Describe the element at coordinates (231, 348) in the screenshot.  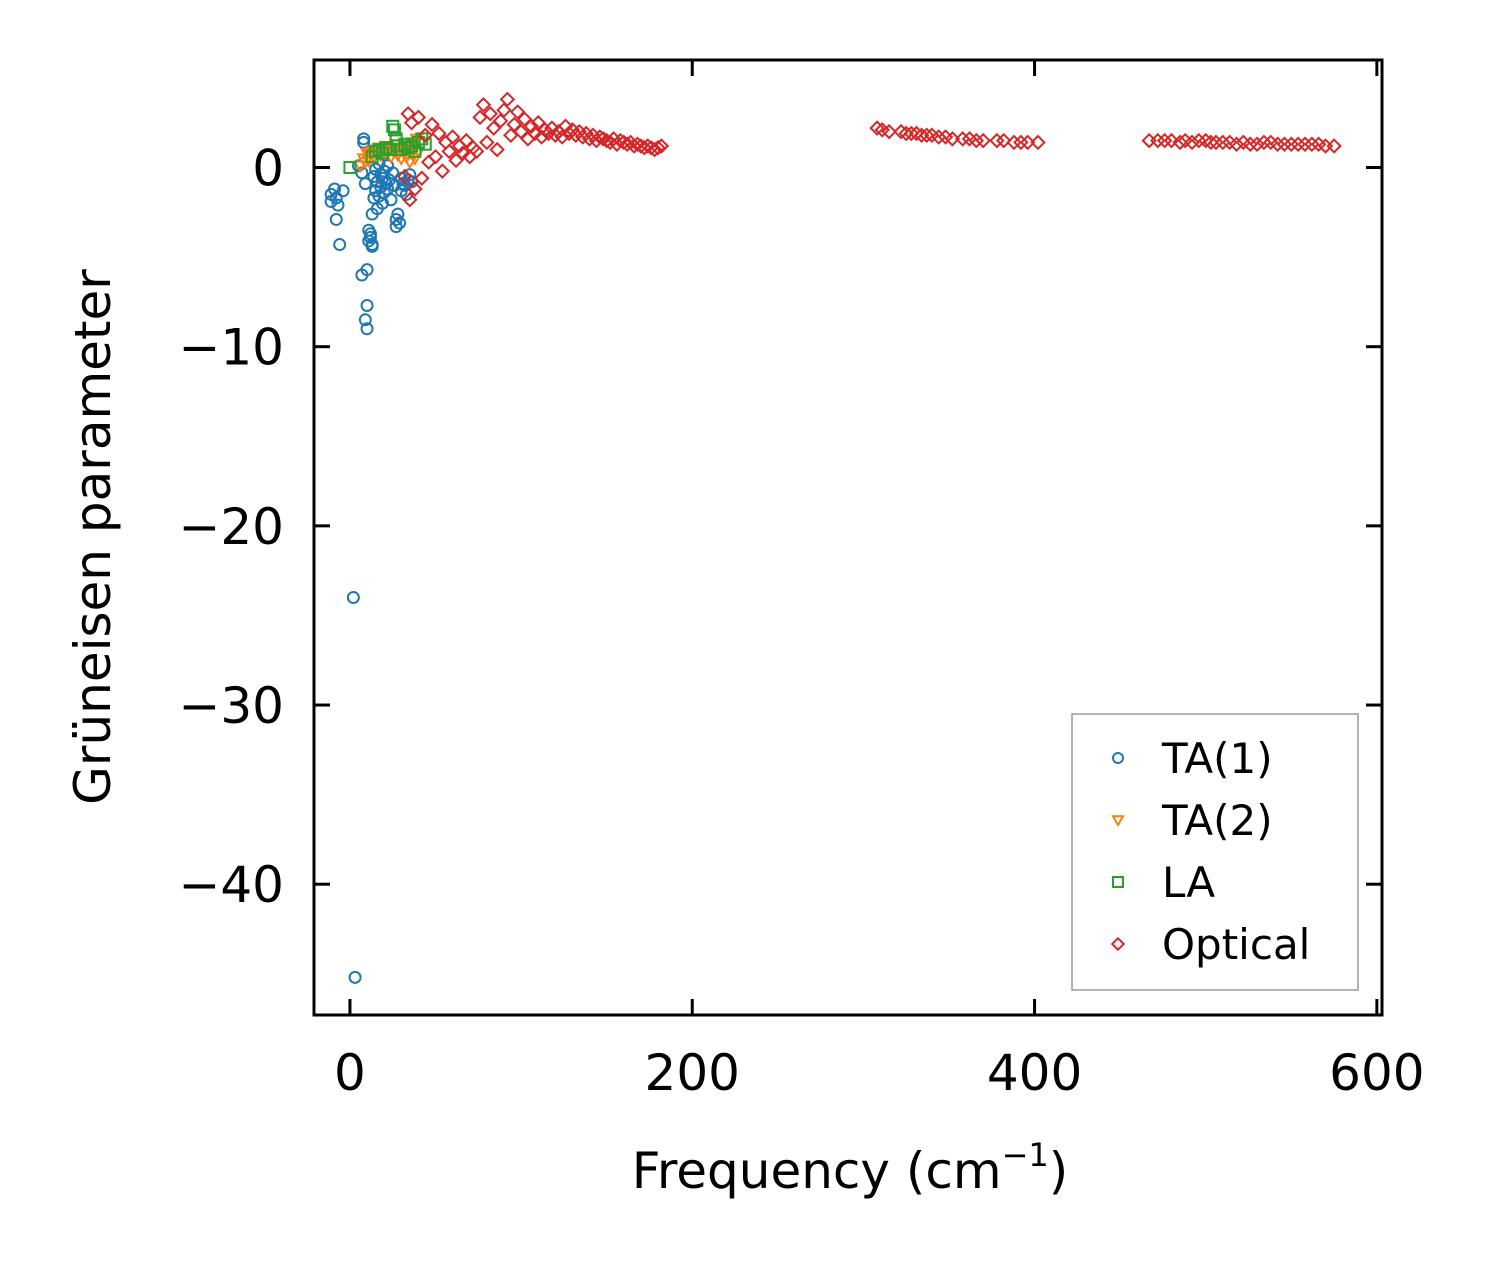
I see `y-tick-label: −10` at that location.